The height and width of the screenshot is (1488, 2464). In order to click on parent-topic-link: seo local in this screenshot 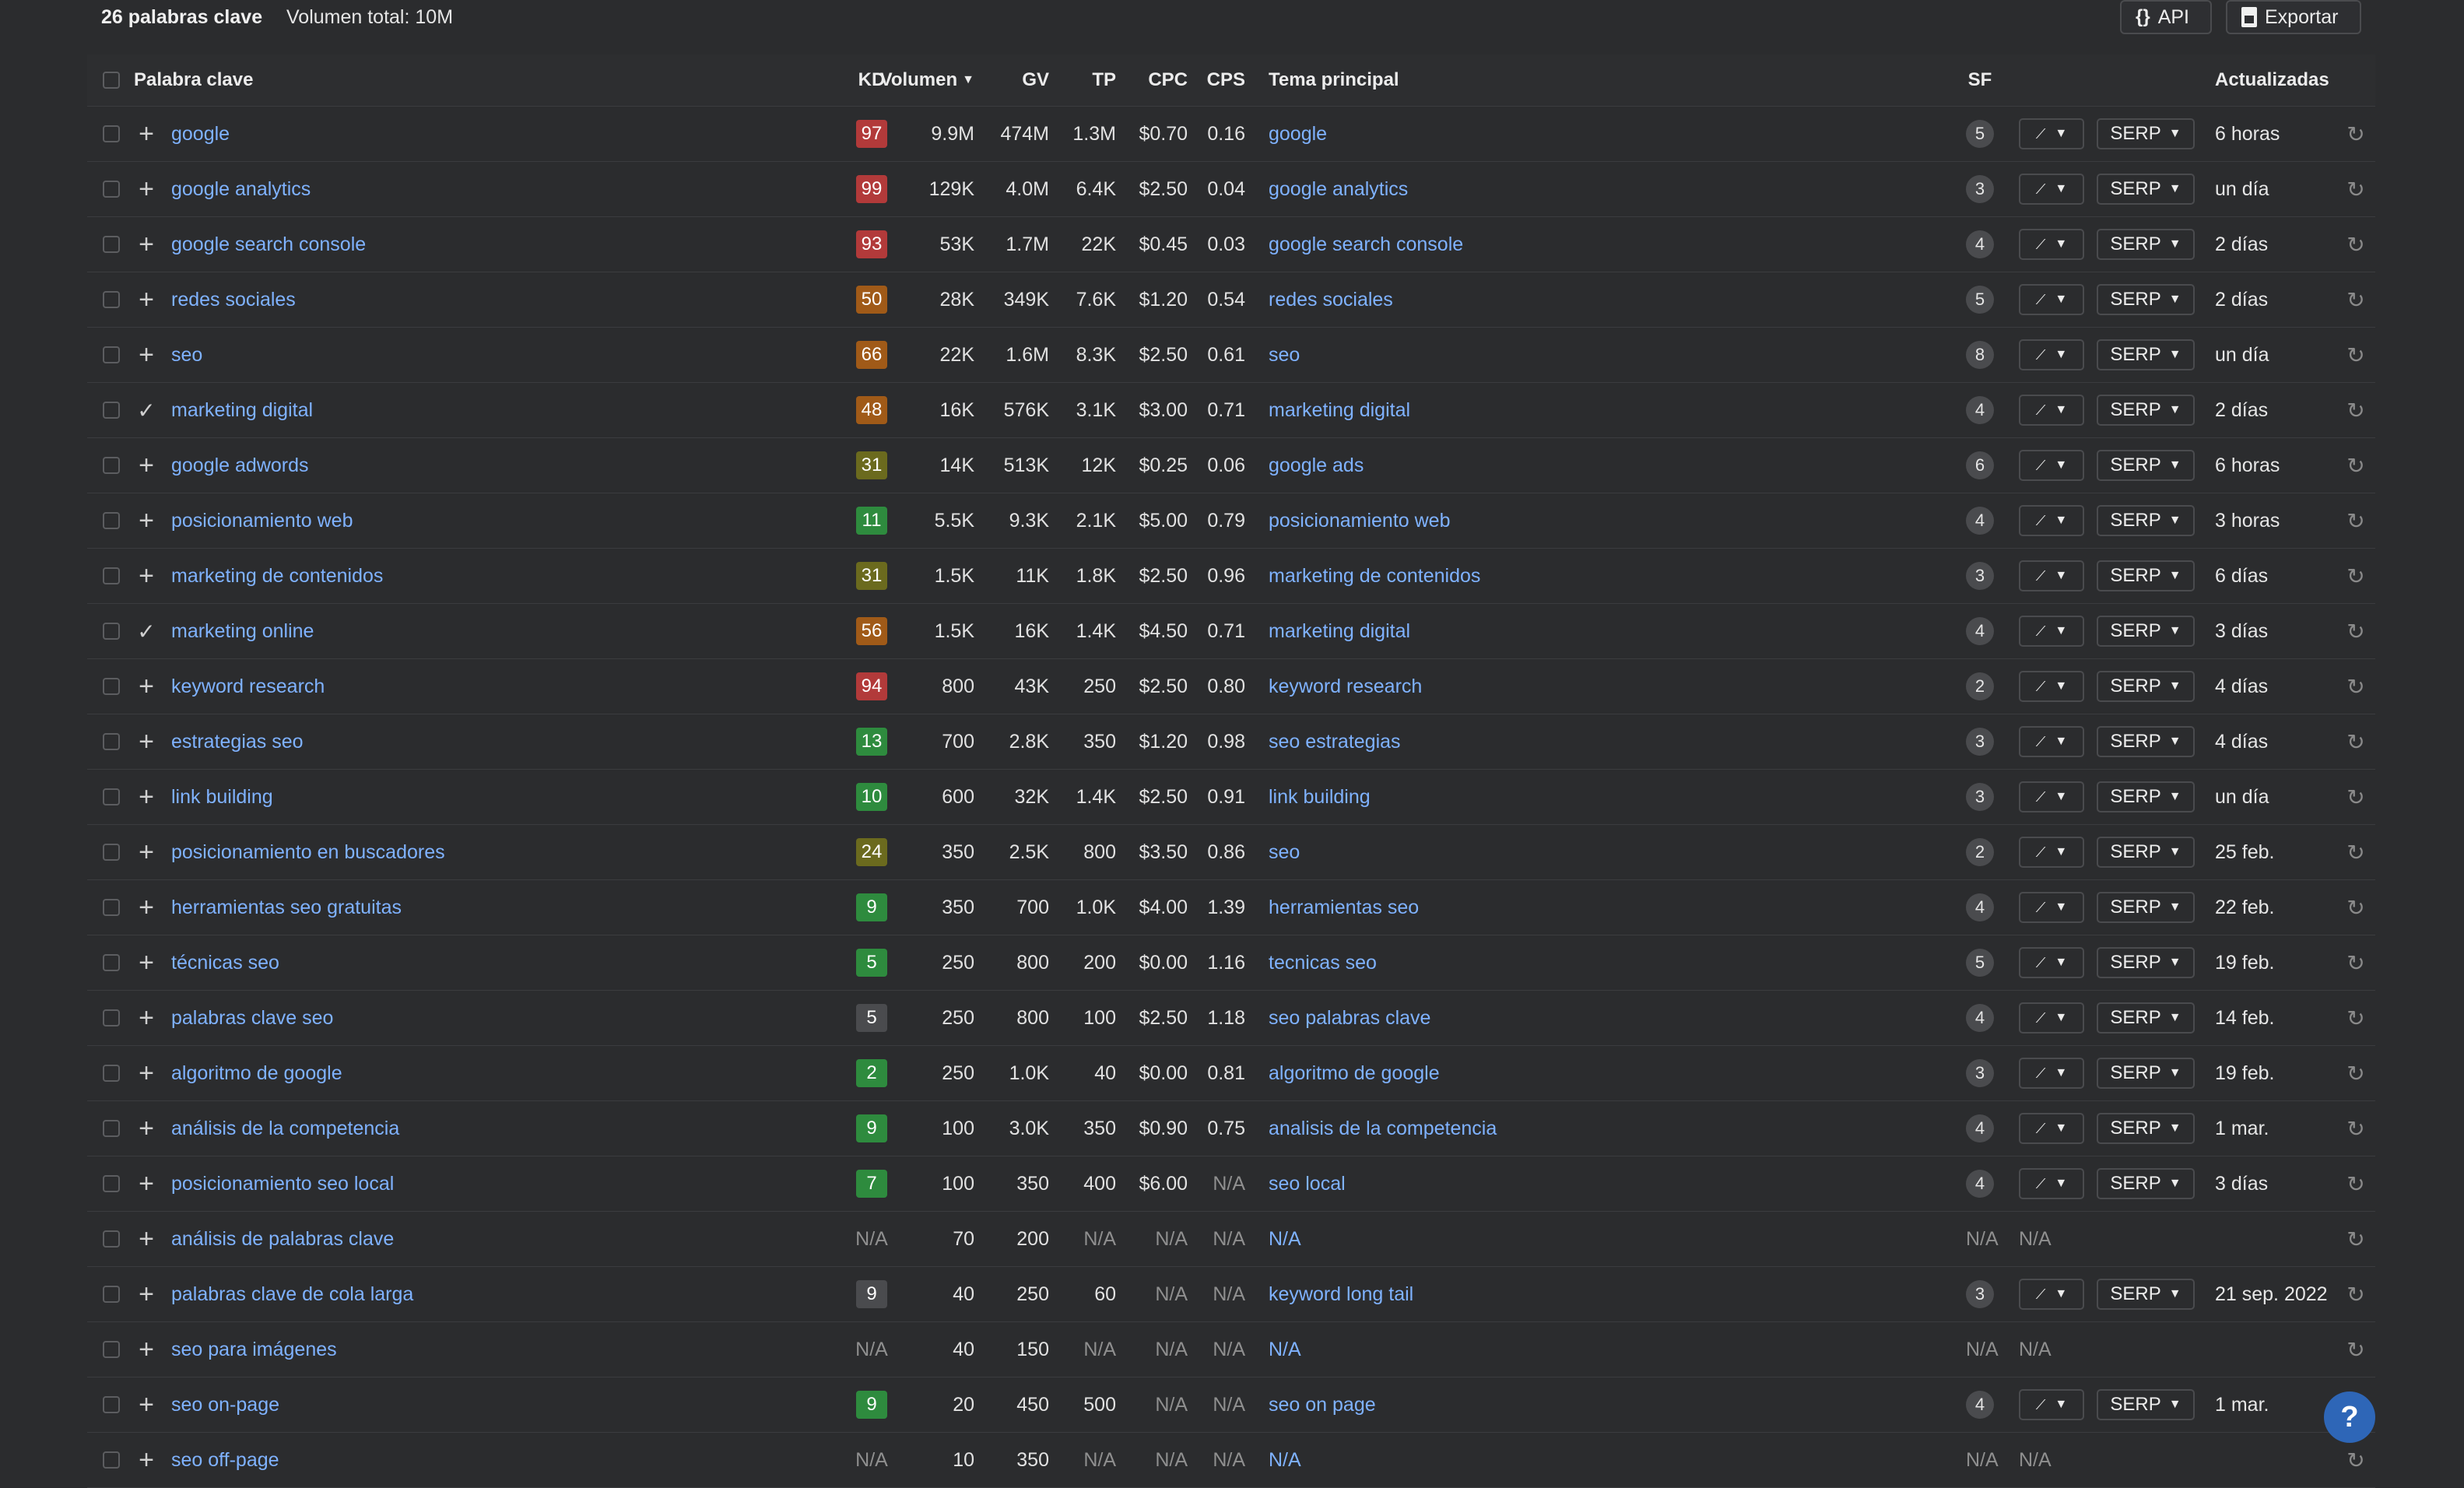, I will do `click(1307, 1183)`.